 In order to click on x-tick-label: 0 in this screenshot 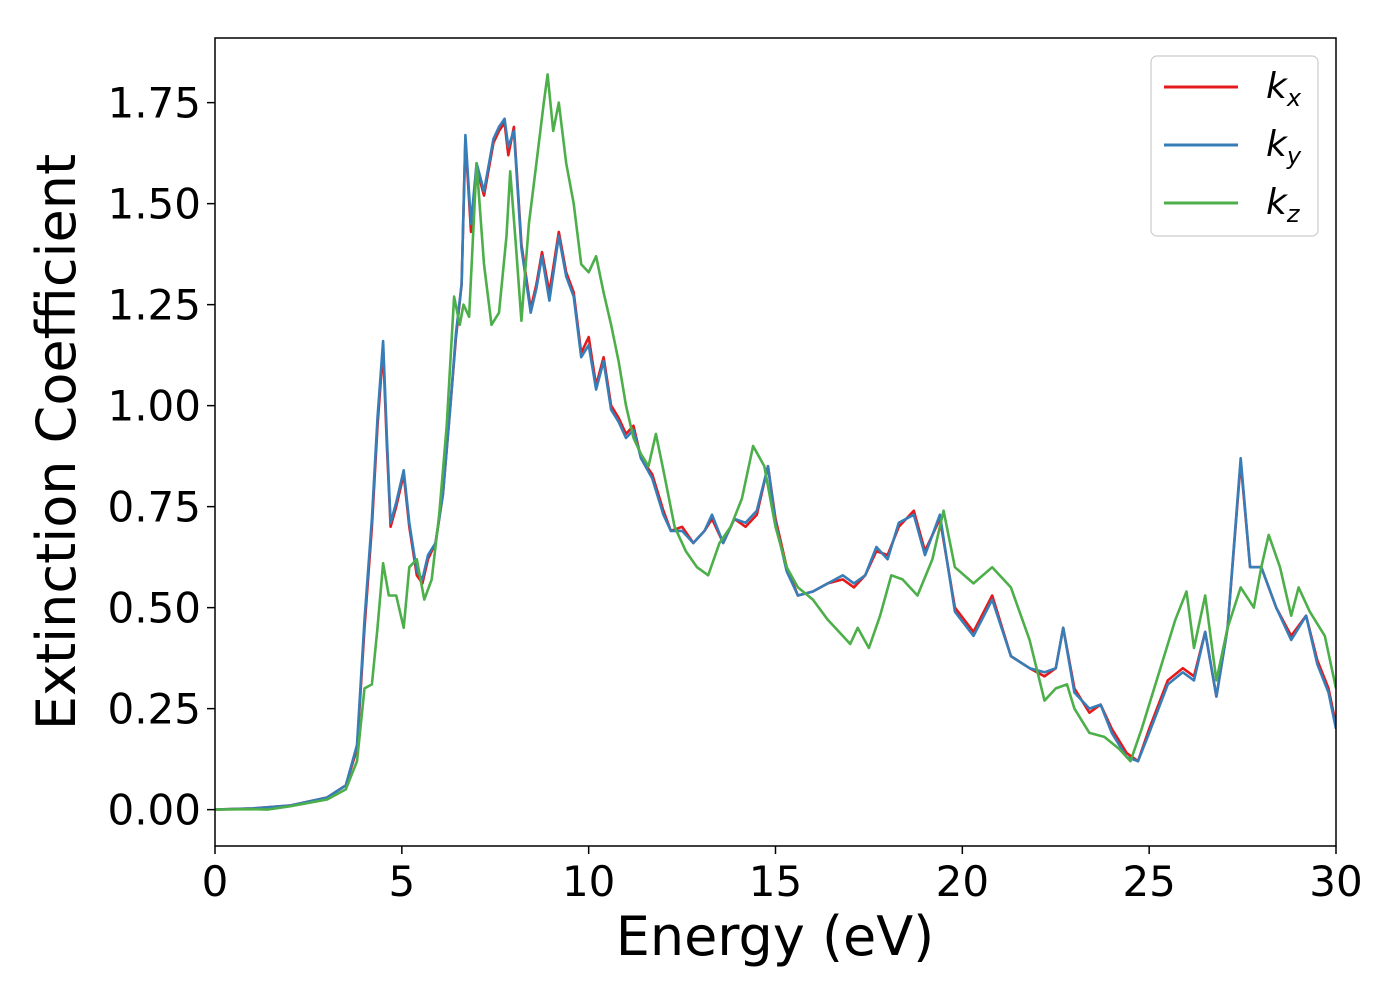, I will do `click(215, 881)`.